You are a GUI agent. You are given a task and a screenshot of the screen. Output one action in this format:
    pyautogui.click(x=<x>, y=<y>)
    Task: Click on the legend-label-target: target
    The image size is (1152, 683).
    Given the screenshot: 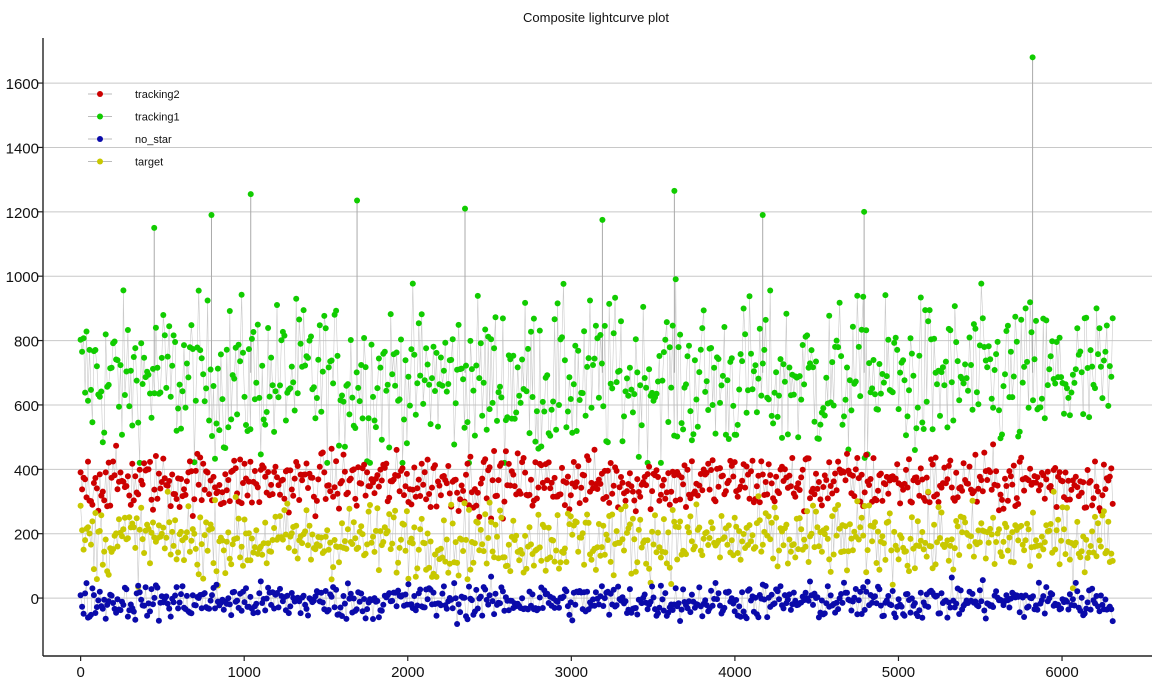 What is the action you would take?
    pyautogui.click(x=149, y=163)
    